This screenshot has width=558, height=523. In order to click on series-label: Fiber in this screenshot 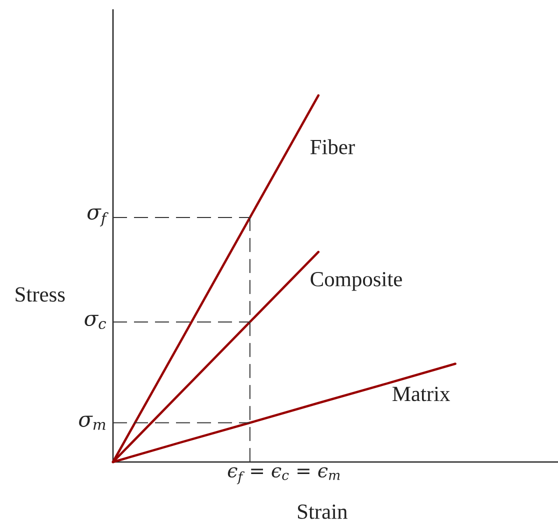, I will do `click(332, 146)`.